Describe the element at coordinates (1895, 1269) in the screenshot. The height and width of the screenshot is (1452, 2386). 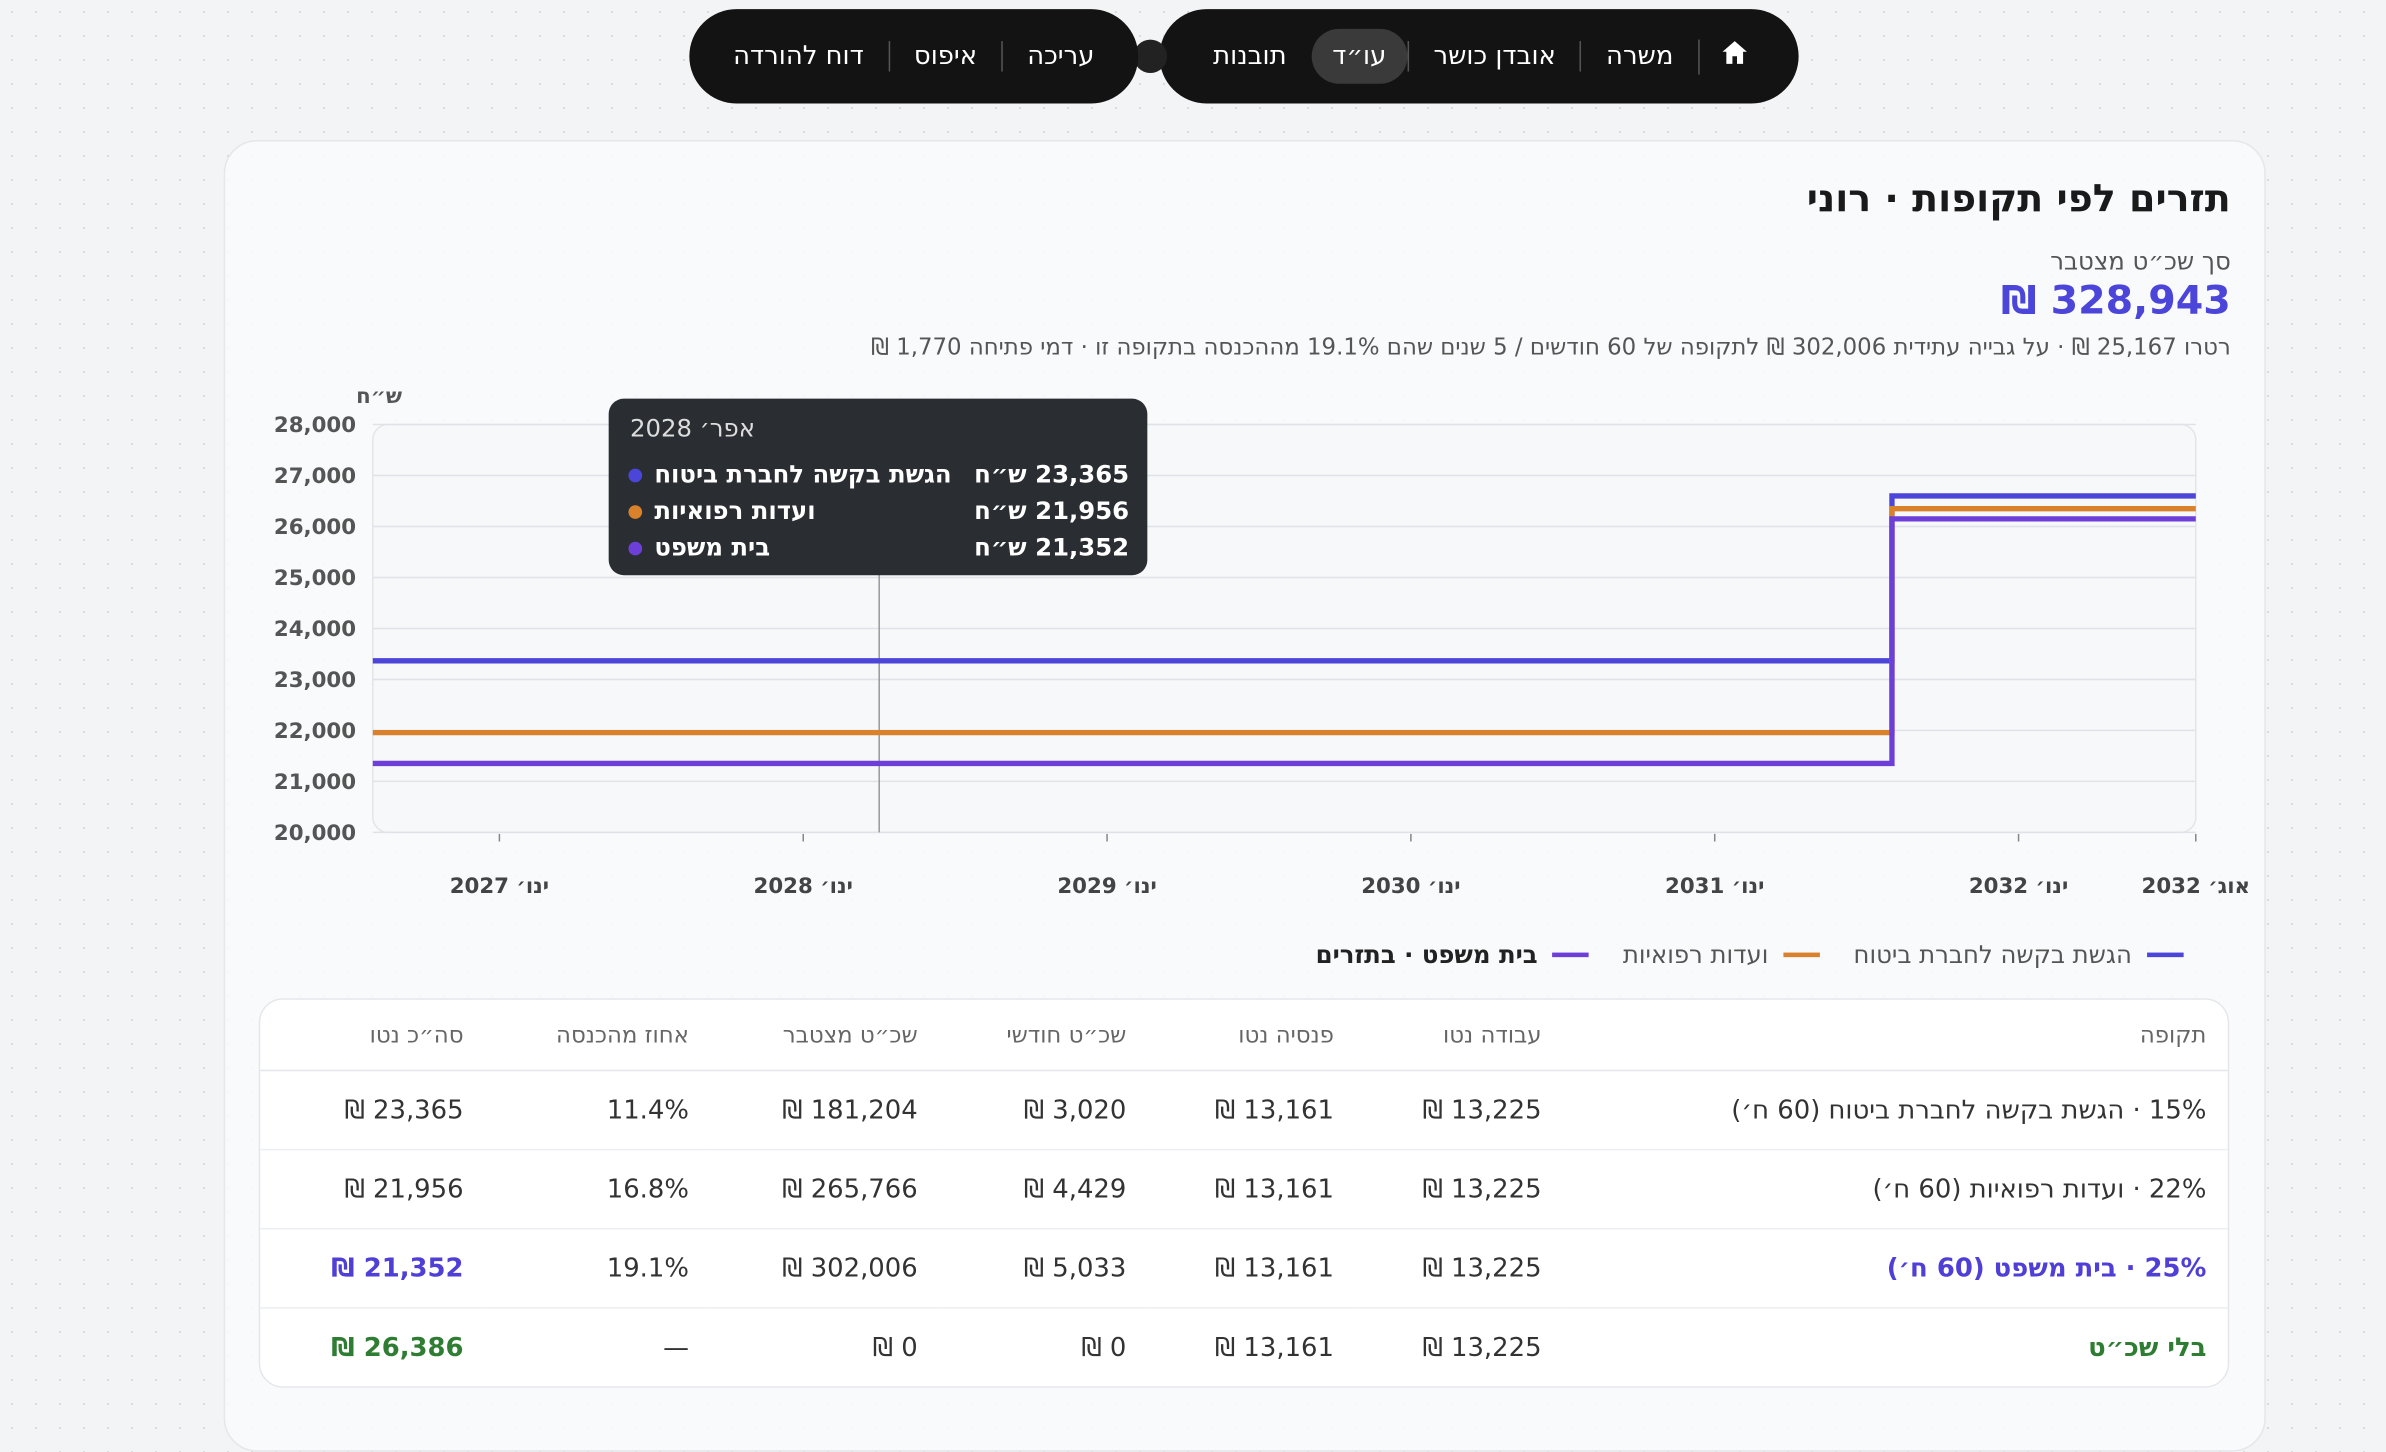
I see `table-cell: 25% · בית משפט (60 ח׳)` at that location.